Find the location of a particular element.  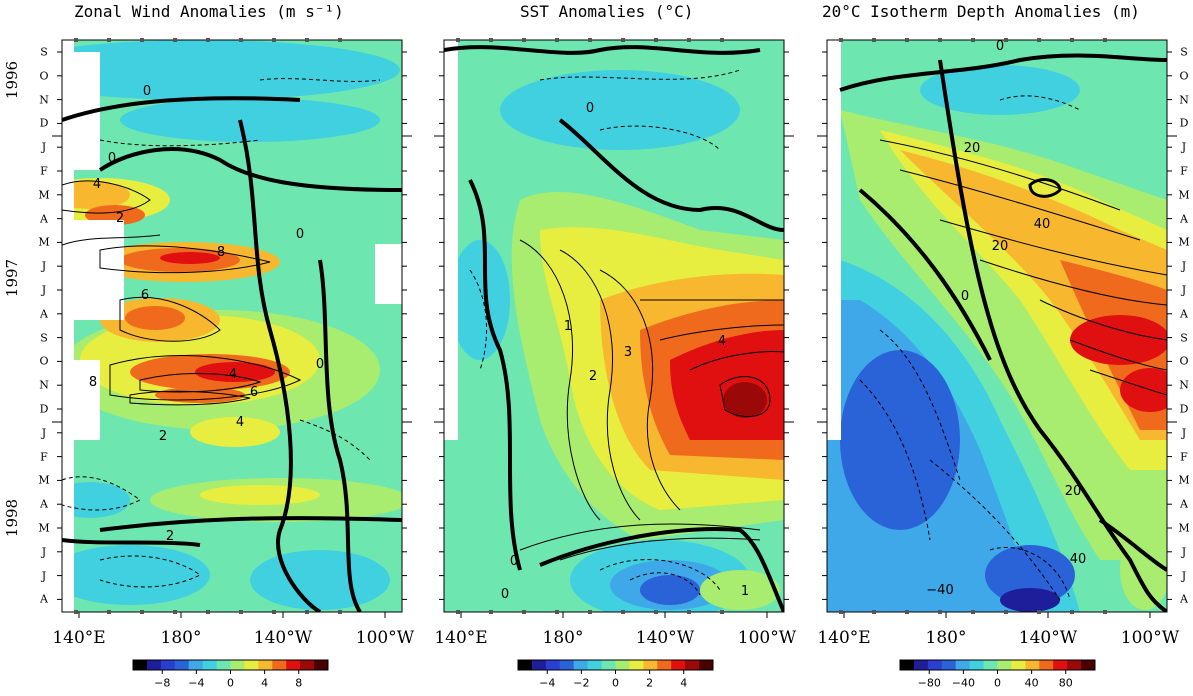

colorbar-tick-label: −80 is located at coordinates (929, 683).